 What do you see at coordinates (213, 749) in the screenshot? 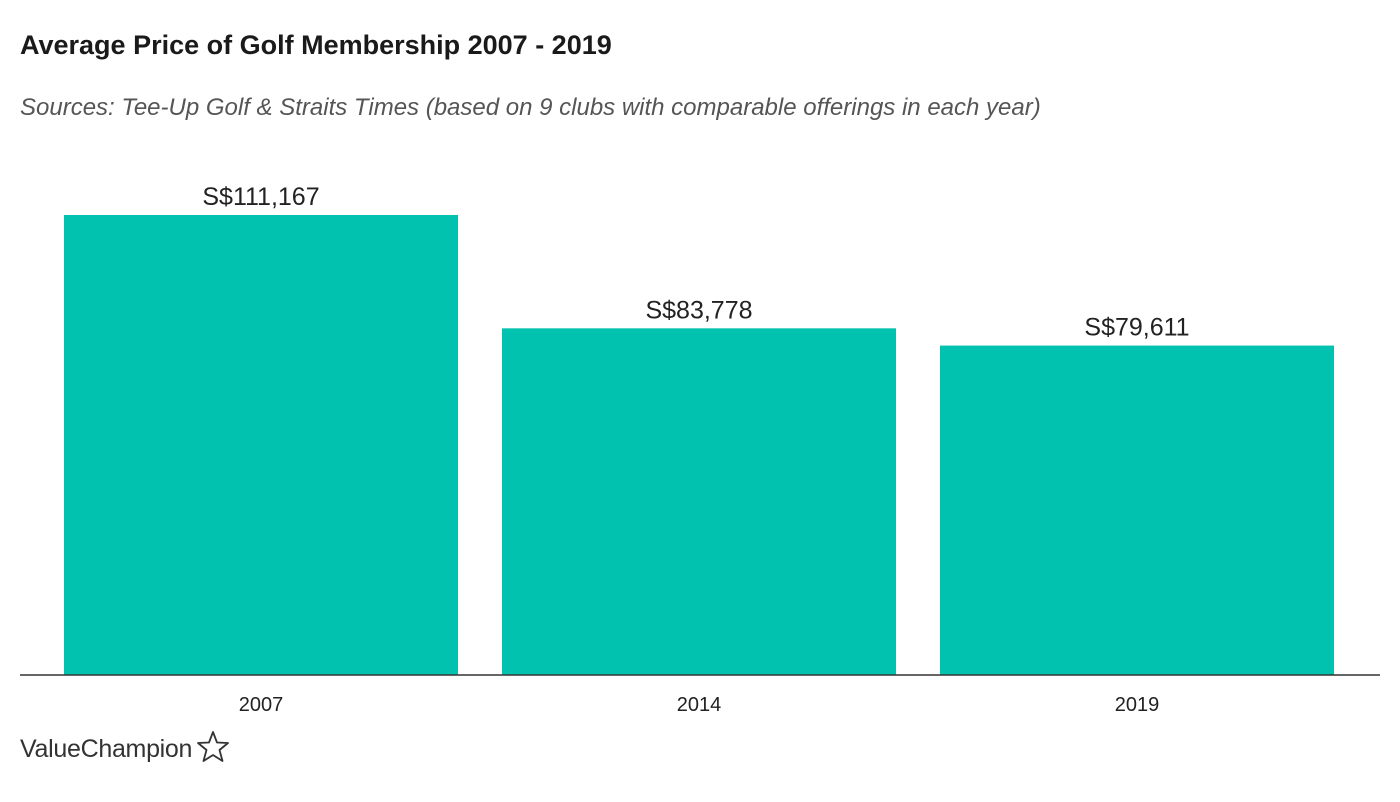
I see `star-outline-icon` at bounding box center [213, 749].